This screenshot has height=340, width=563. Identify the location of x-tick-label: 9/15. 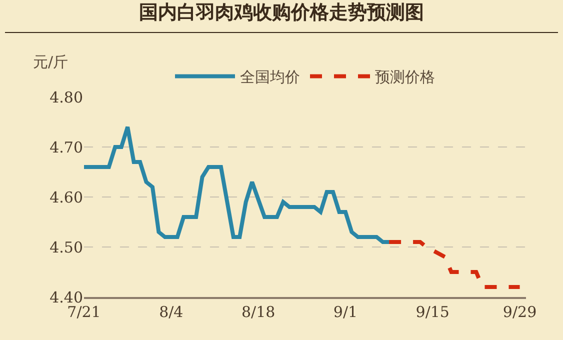
(433, 312).